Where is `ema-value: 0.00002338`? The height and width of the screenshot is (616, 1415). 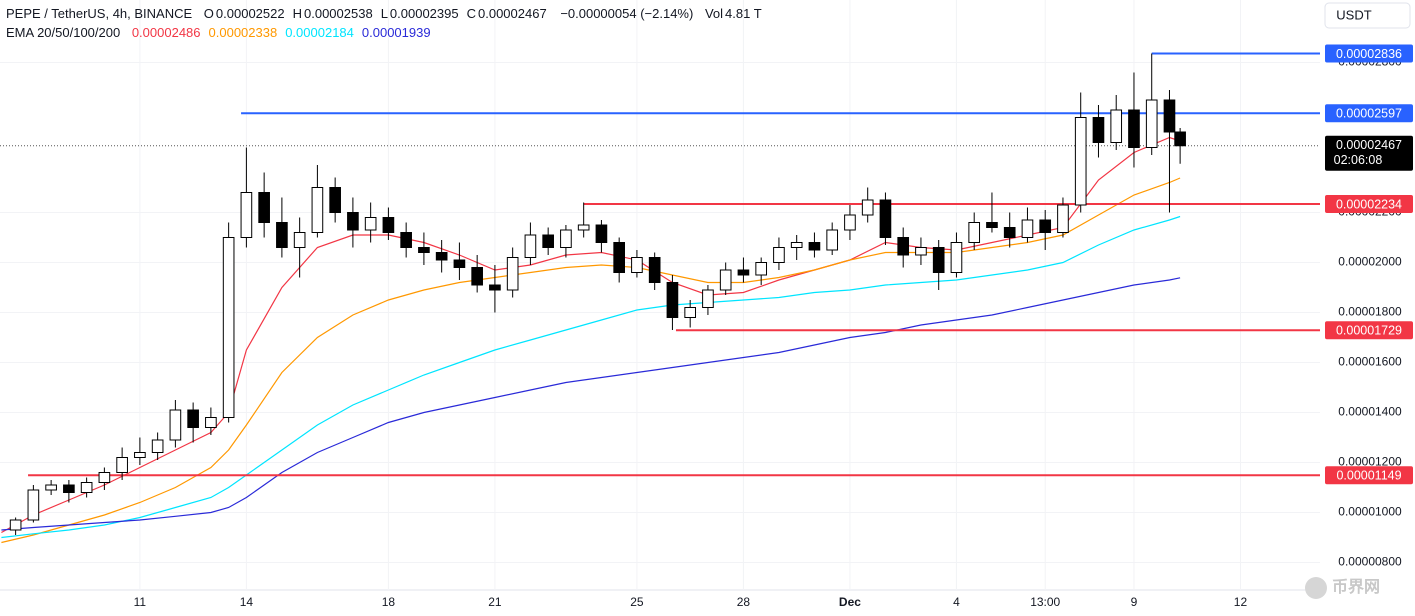
ema-value: 0.00002338 is located at coordinates (243, 32).